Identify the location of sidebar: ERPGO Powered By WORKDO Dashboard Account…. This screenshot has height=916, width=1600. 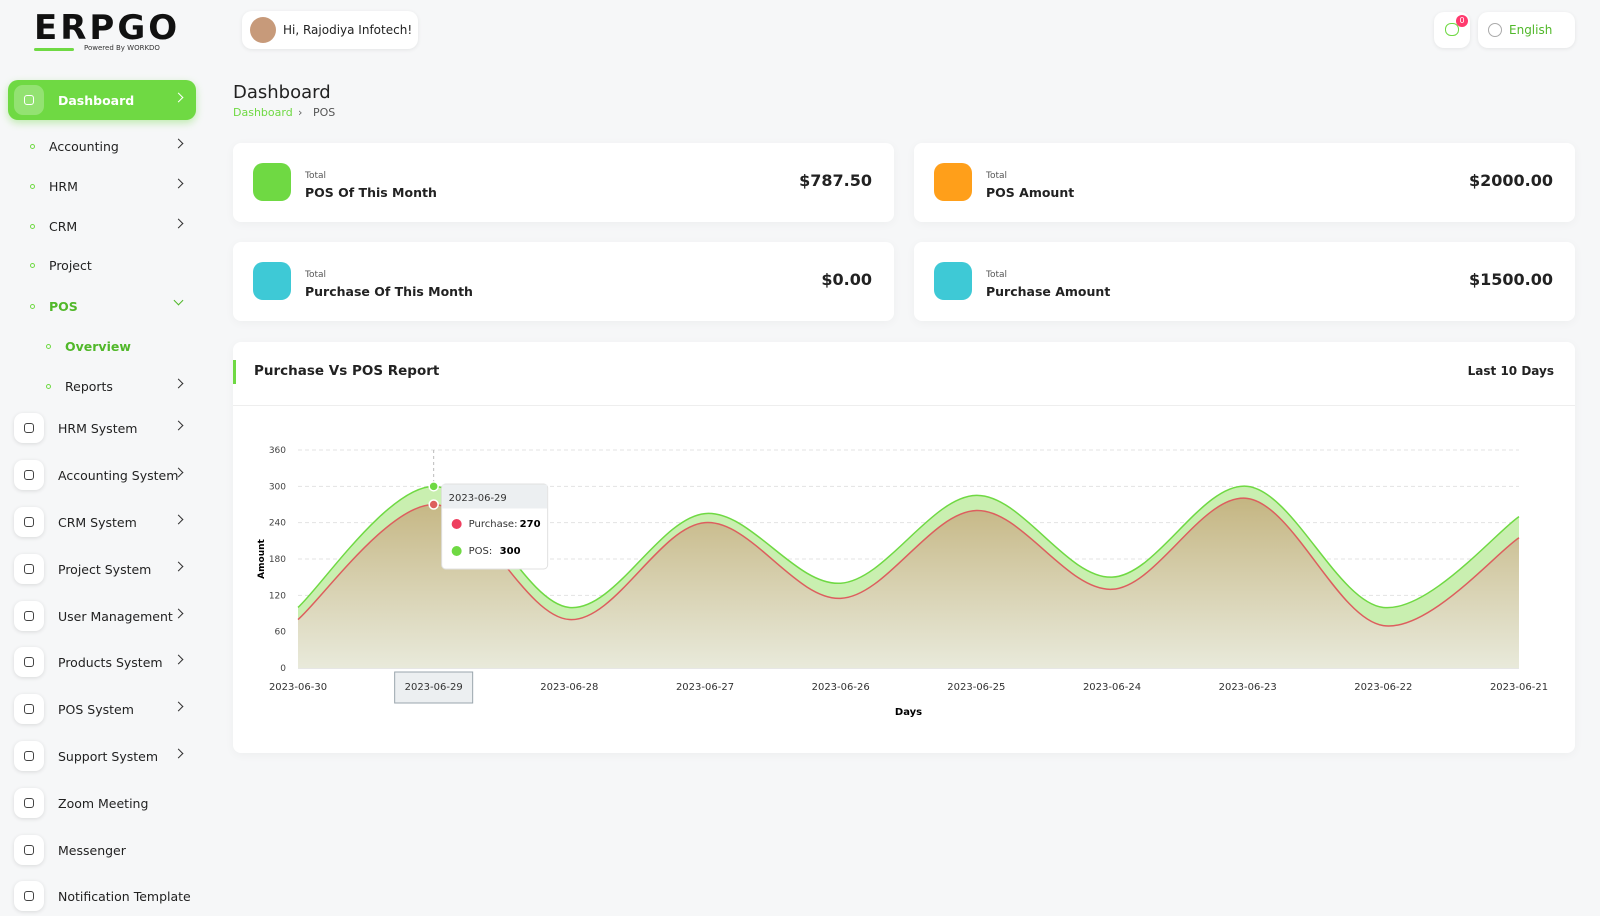
(102, 451).